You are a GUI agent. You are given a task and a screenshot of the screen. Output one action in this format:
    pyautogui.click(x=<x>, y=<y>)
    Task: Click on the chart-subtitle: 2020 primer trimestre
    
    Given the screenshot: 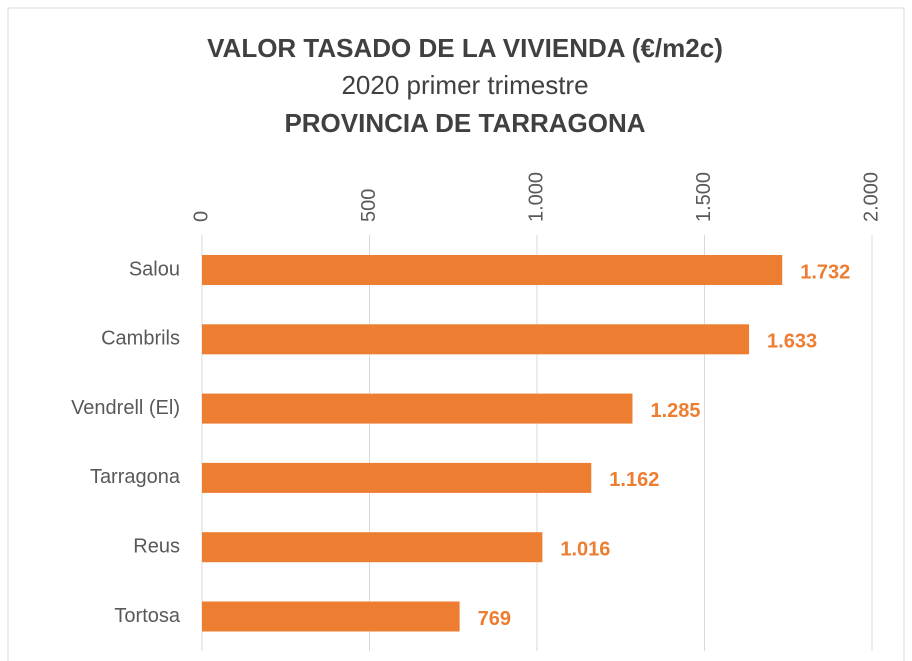 What is the action you would take?
    pyautogui.click(x=464, y=85)
    